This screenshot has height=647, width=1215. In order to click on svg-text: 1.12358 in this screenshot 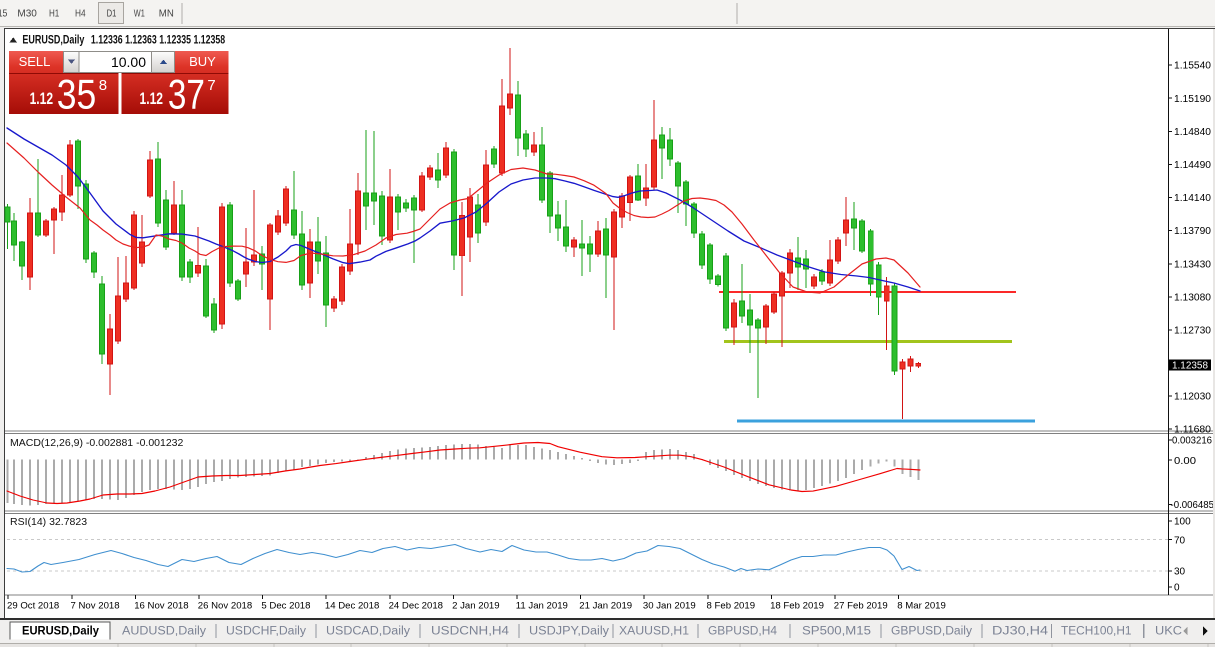, I will do `click(1190, 366)`.